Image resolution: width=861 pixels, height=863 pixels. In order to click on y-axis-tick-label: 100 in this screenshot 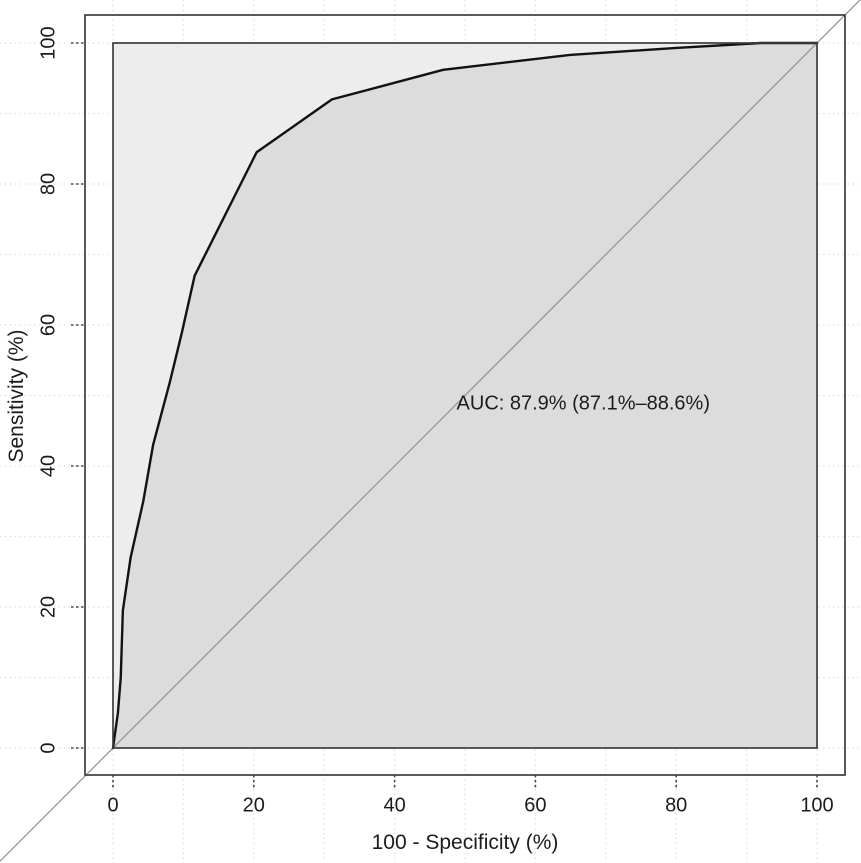, I will do `click(48, 43)`.